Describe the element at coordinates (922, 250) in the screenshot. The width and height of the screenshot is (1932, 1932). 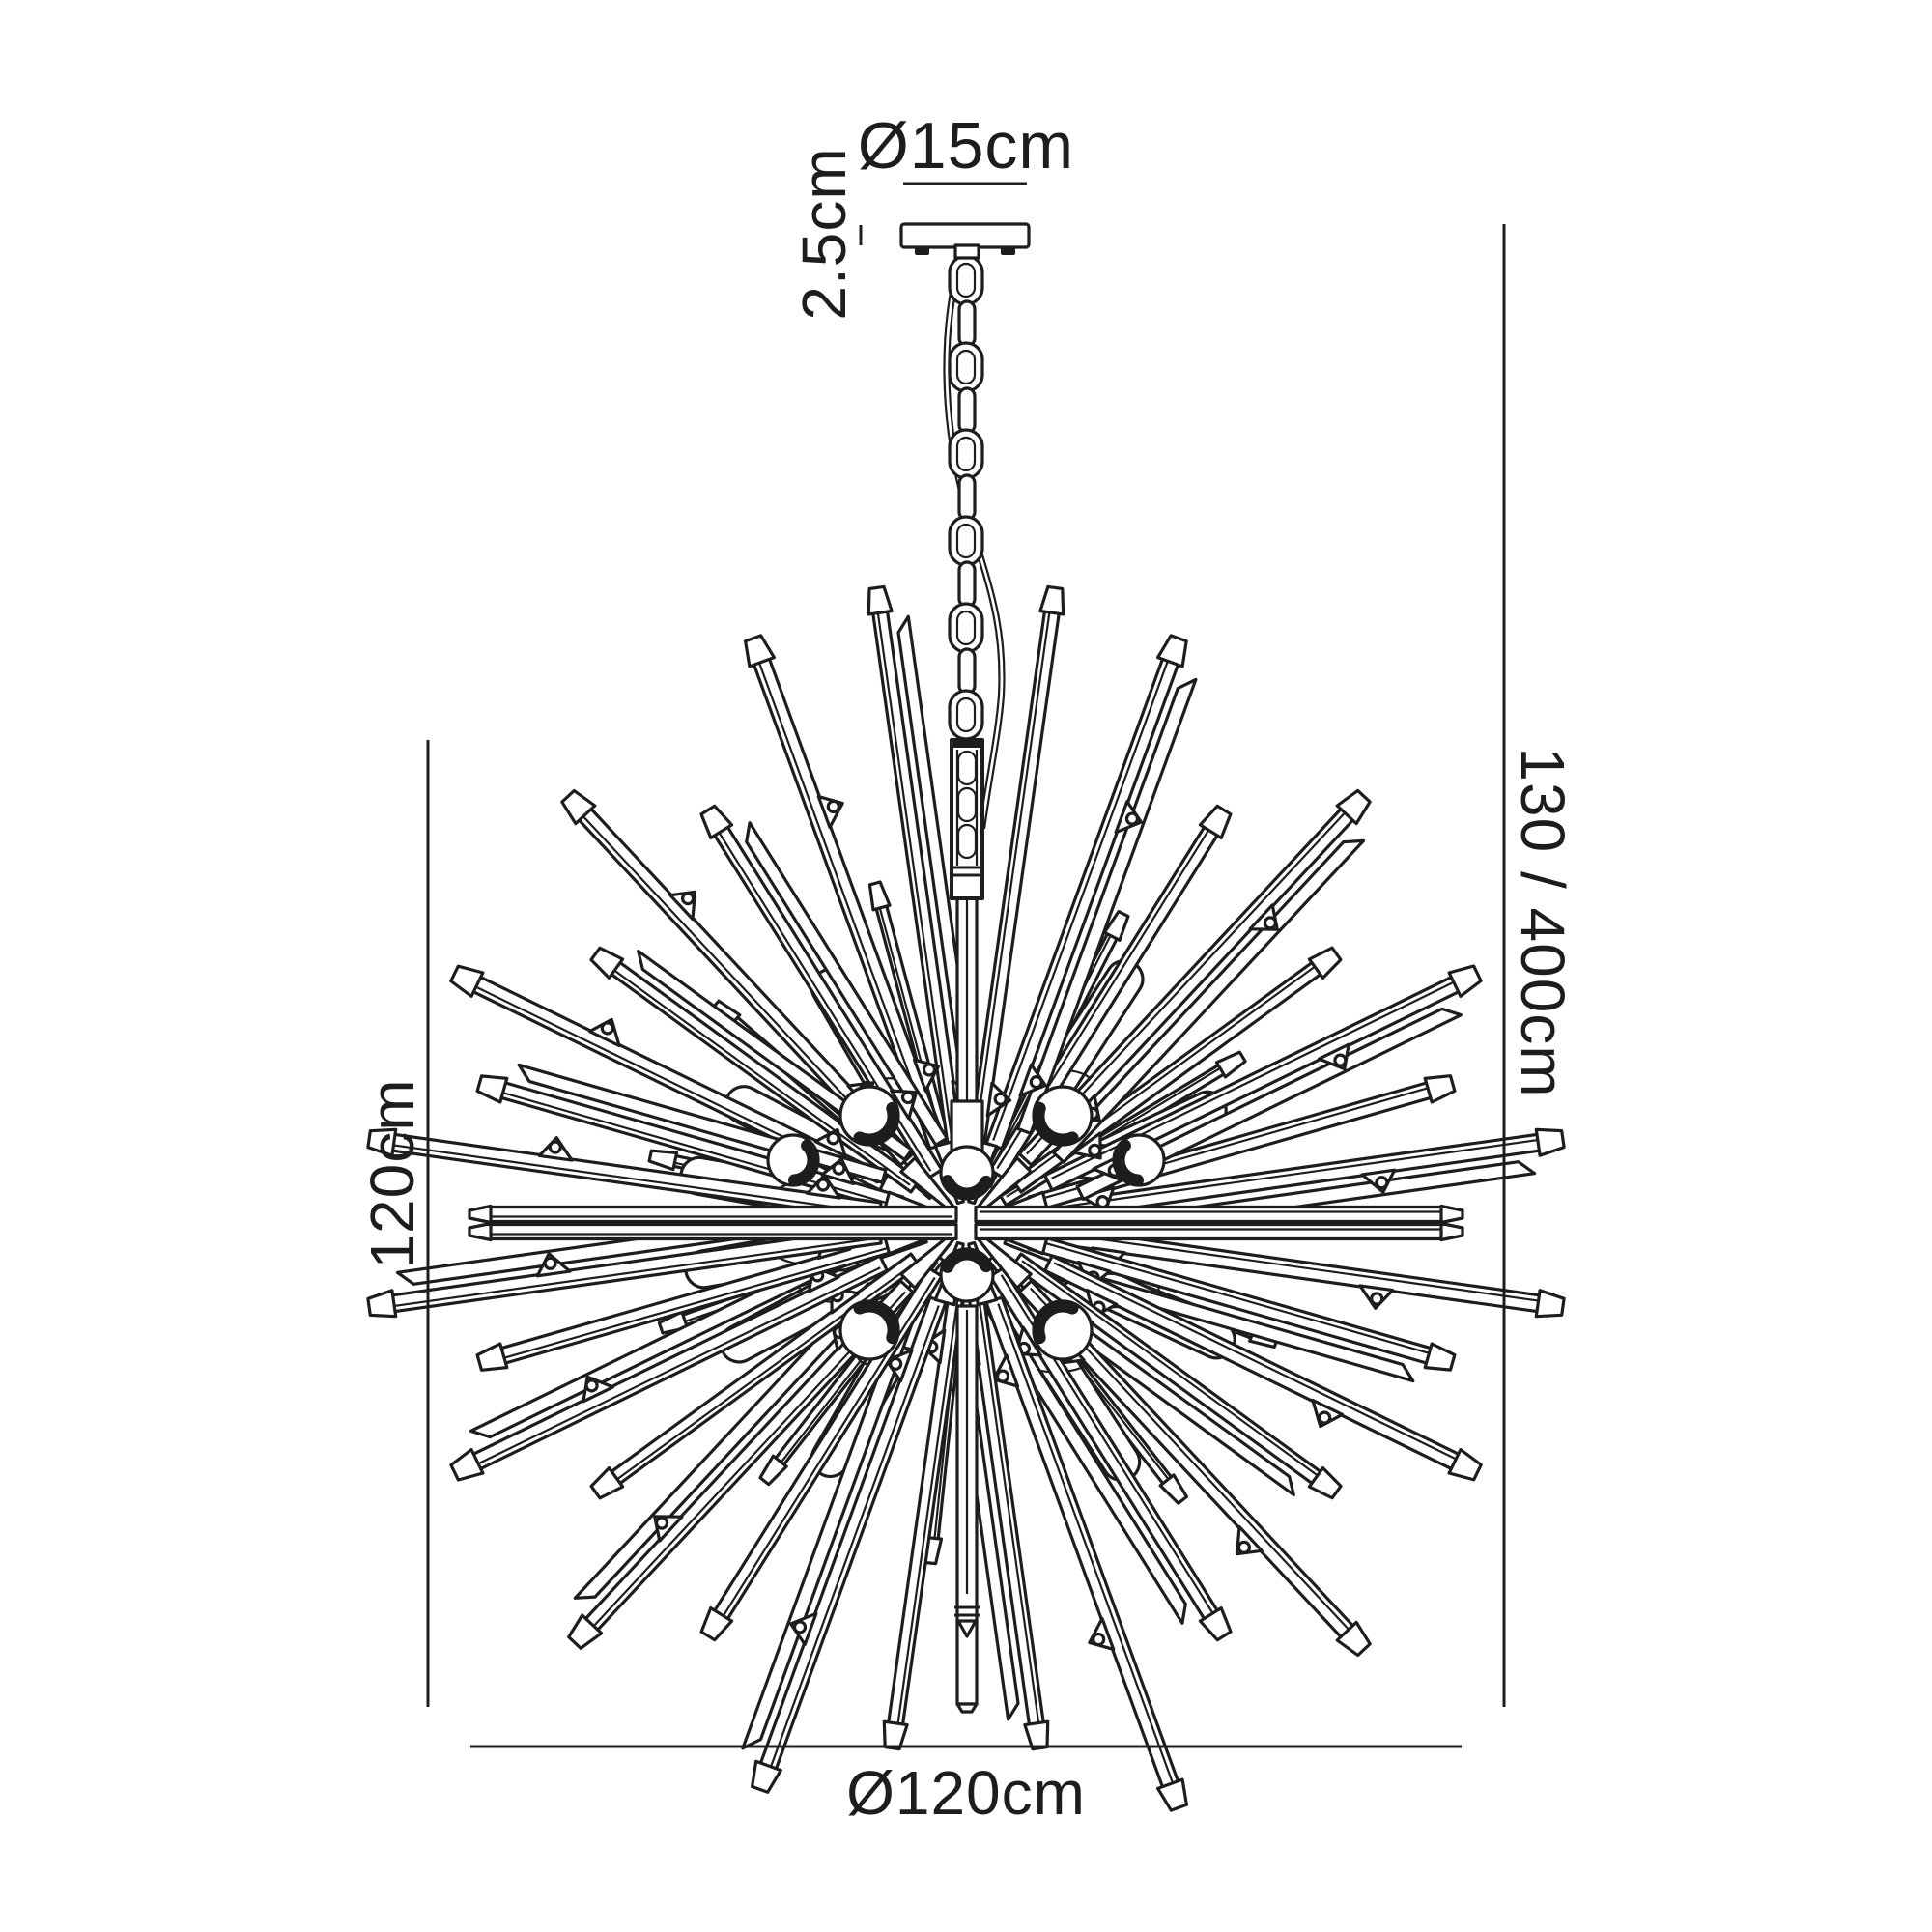
I see `canopy-screw-left` at that location.